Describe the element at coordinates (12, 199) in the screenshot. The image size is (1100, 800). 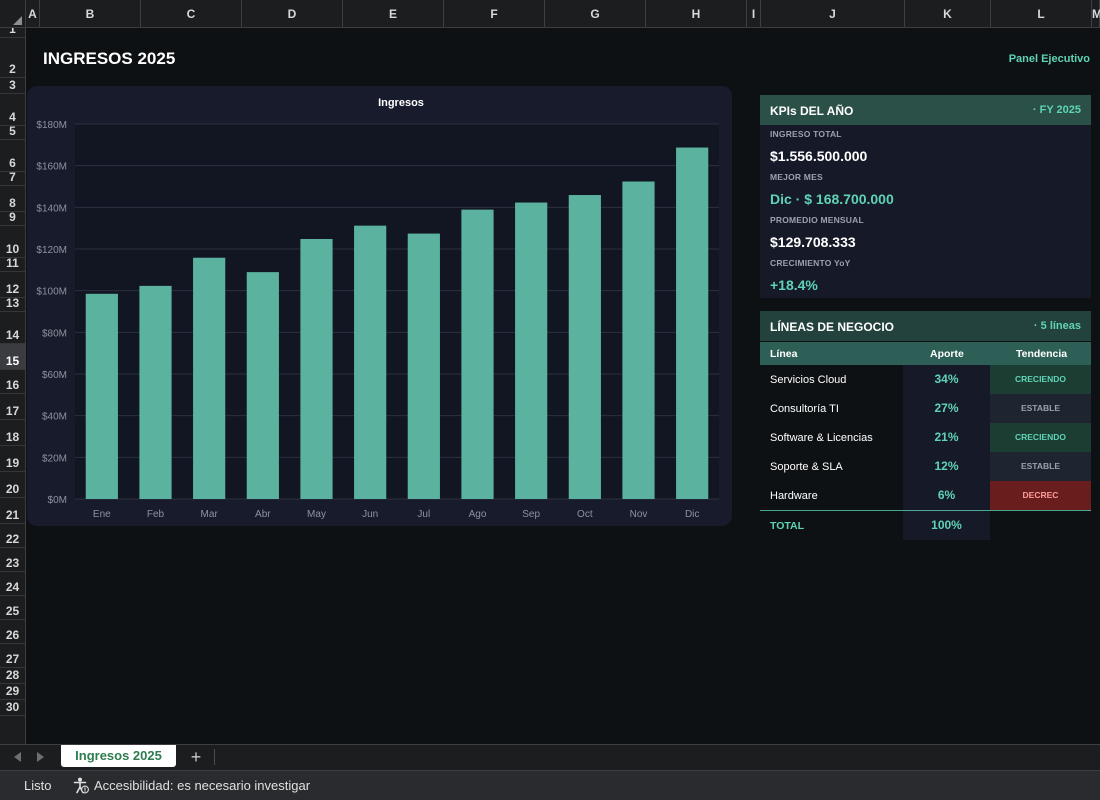
I see `row-header-8: 8` at that location.